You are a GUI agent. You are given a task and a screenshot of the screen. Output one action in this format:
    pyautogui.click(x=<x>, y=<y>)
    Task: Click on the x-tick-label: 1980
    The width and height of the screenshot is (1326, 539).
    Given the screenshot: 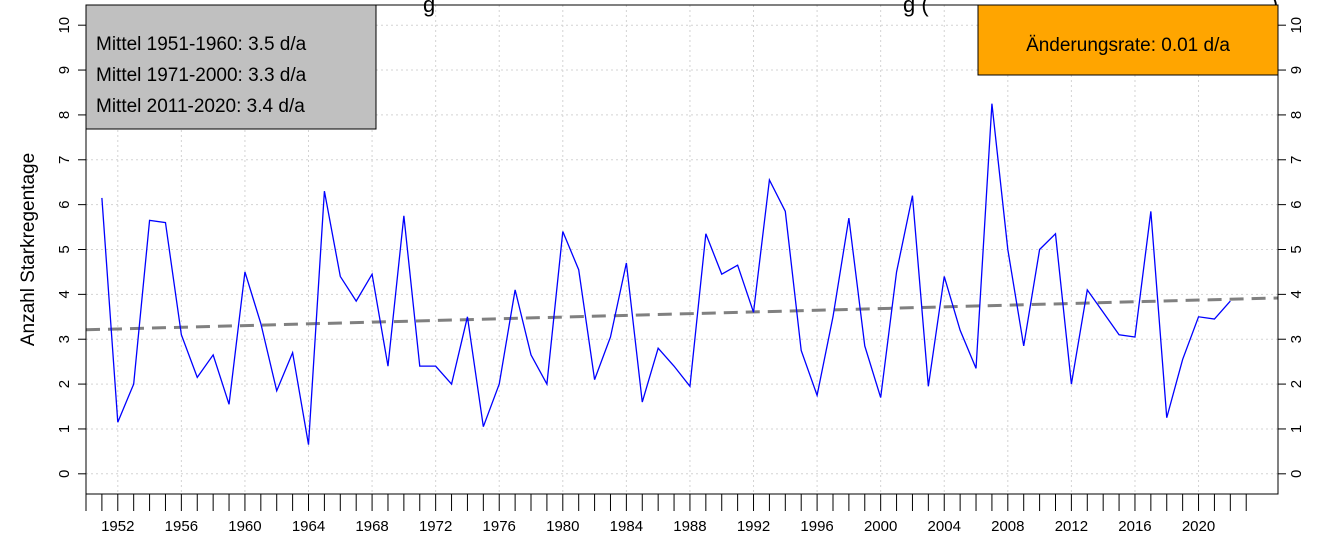 What is the action you would take?
    pyautogui.click(x=562, y=526)
    